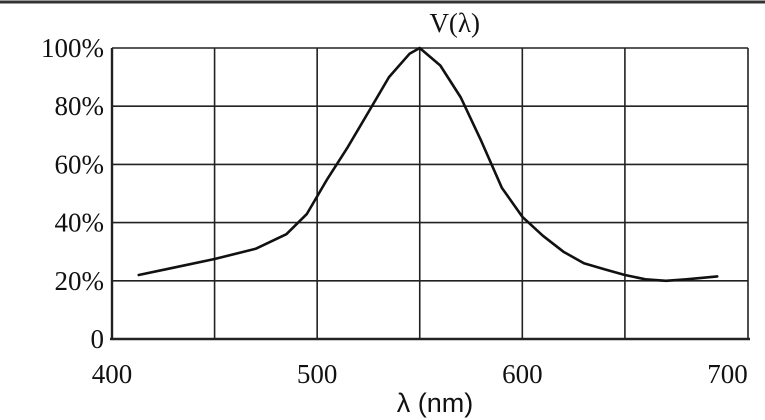  I want to click on y-tick-label-80: 80%, so click(80, 106).